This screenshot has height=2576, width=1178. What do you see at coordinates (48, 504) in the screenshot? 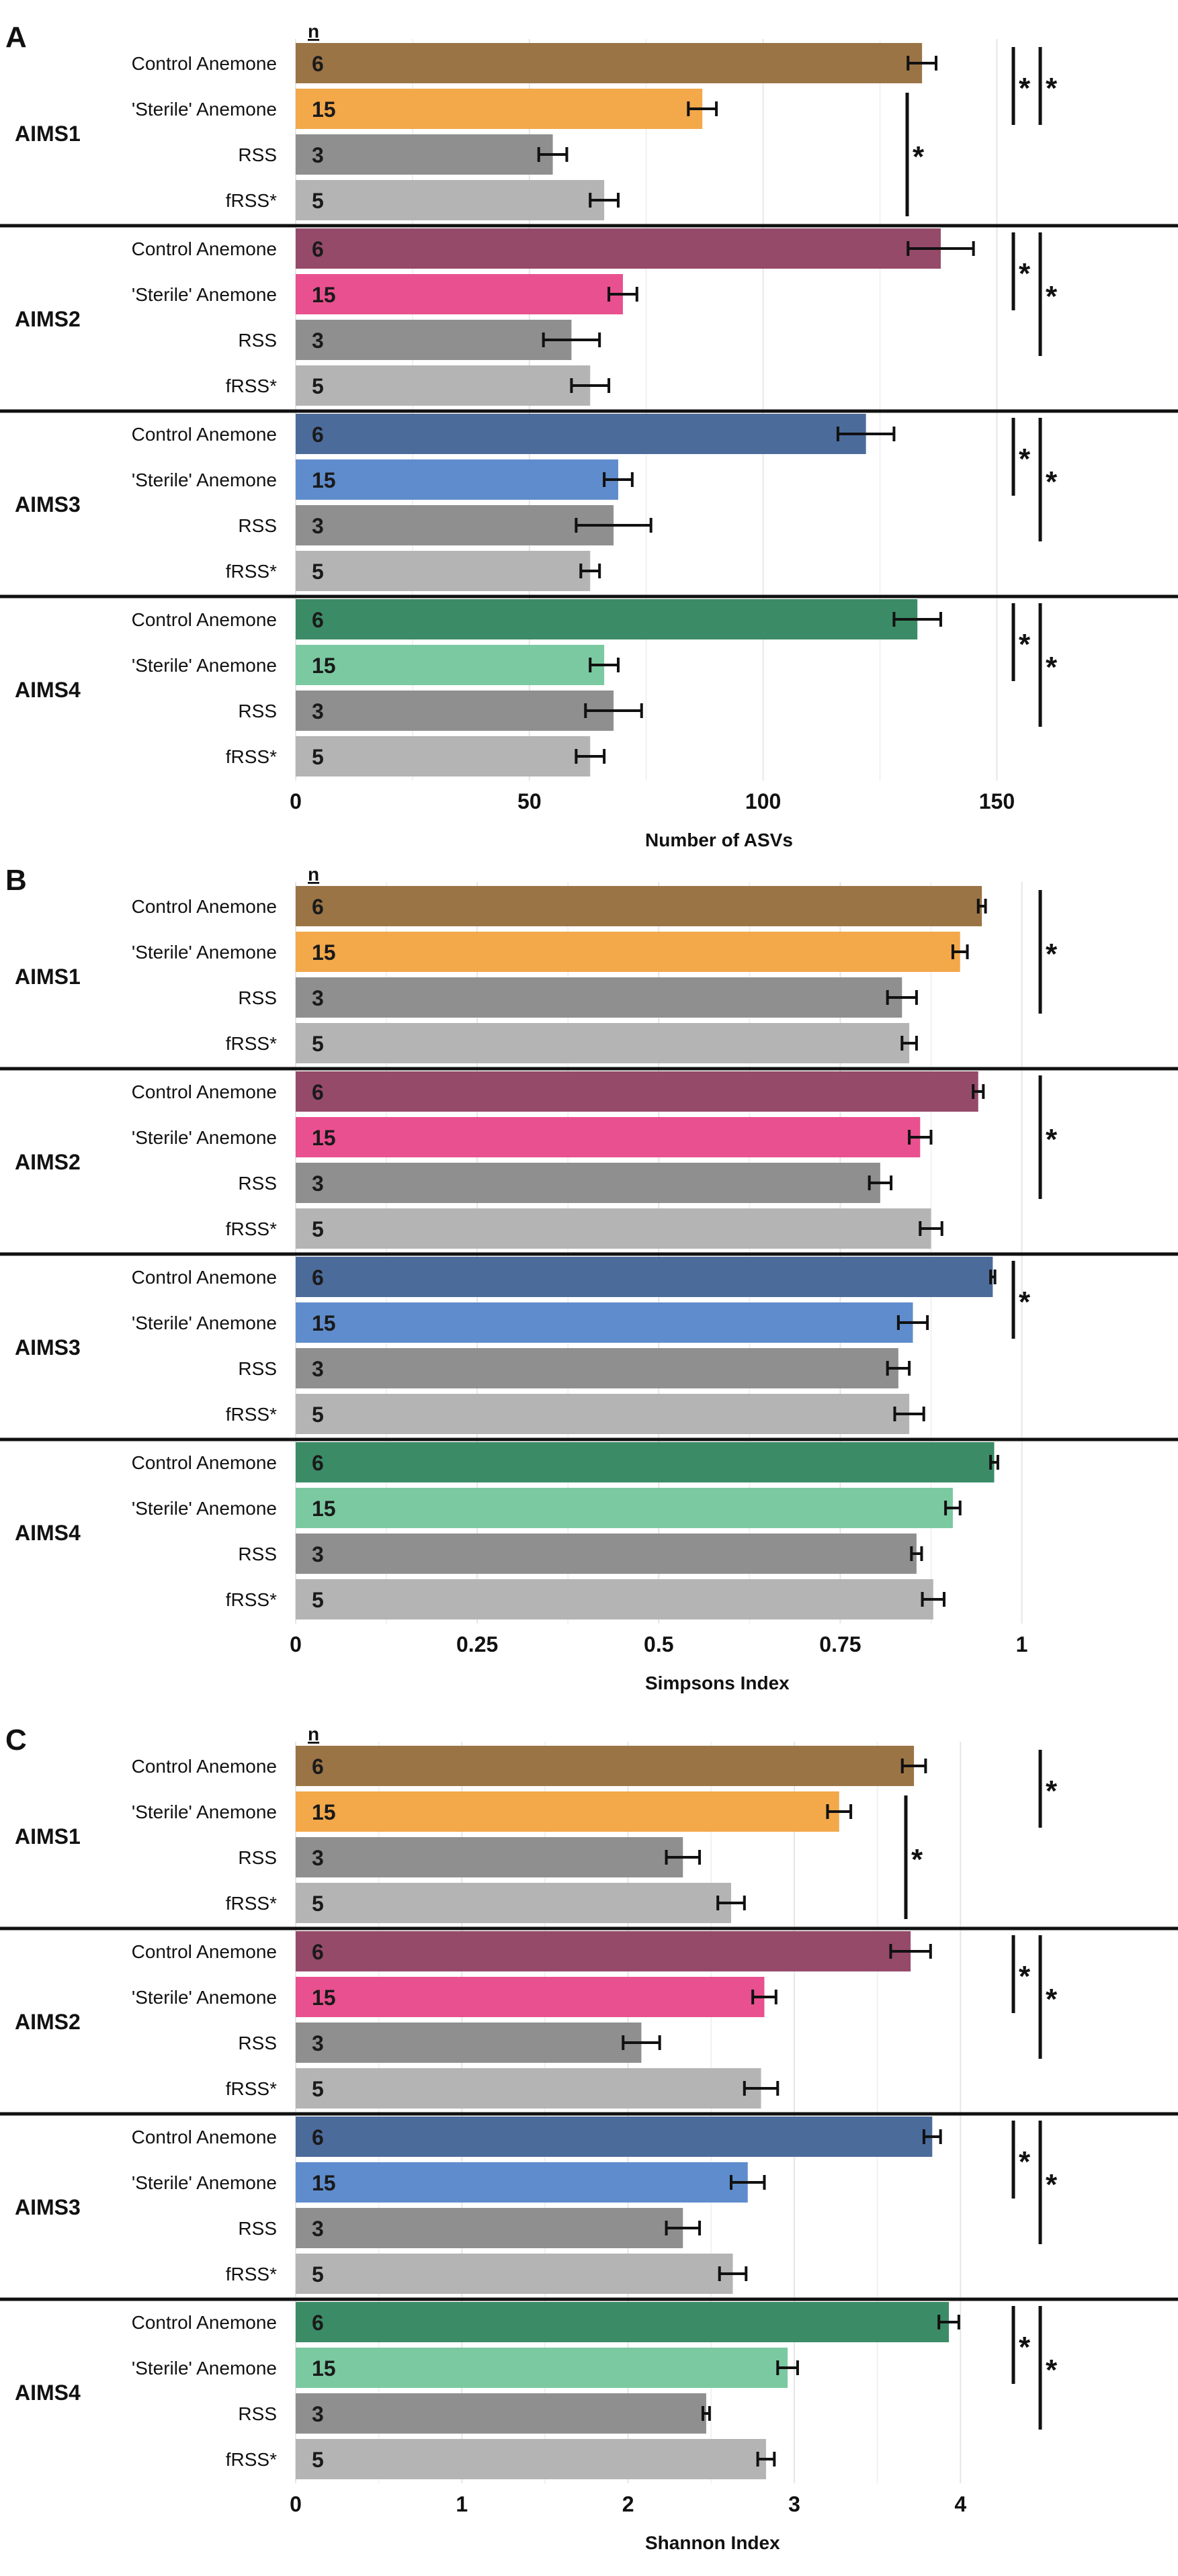
I see `group-label: AIMS3` at bounding box center [48, 504].